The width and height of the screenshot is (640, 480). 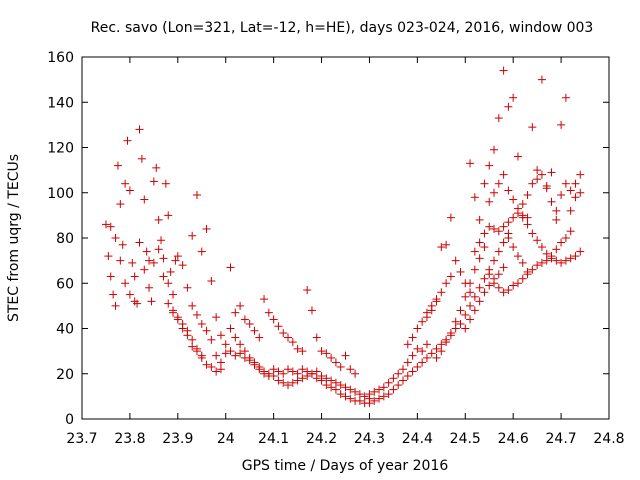 I want to click on x-tick-label: 23.9, so click(x=177, y=439).